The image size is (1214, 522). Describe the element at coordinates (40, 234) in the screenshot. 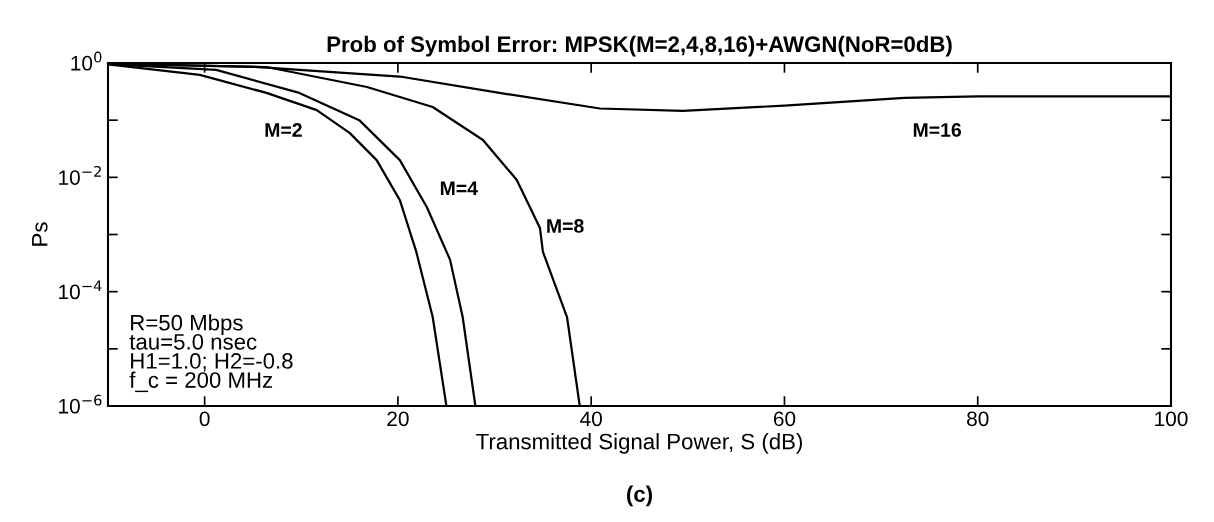

I see `y-axis-title: Ps` at that location.